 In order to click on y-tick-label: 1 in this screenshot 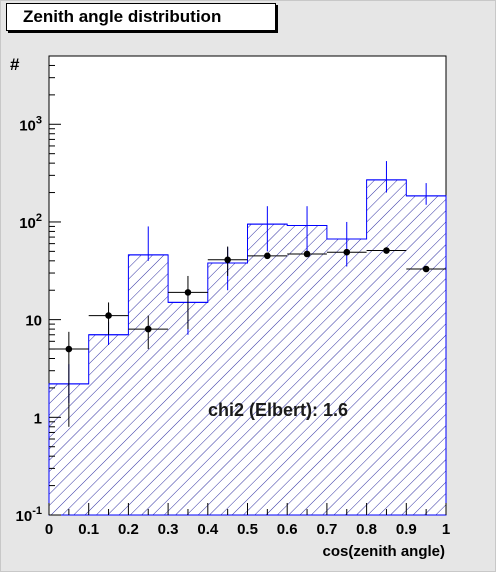, I will do `click(38, 418)`.